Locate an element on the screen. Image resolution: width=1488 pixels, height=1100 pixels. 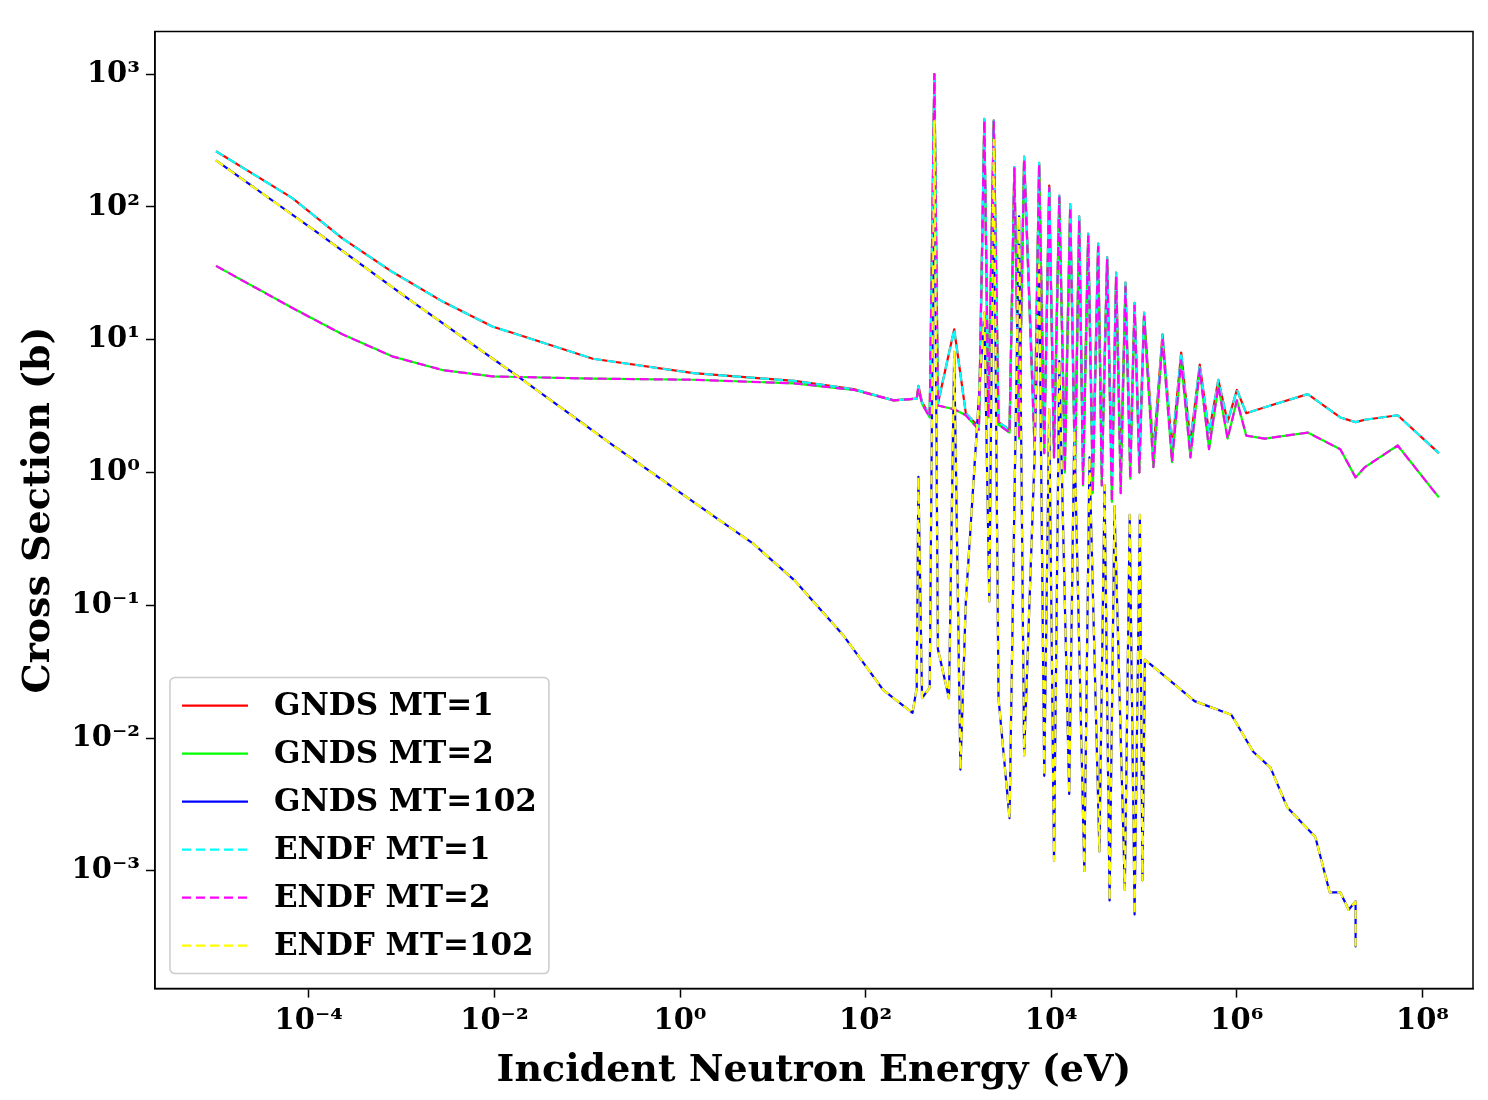
legend-label: ENDF MT=102 is located at coordinates (403, 943).